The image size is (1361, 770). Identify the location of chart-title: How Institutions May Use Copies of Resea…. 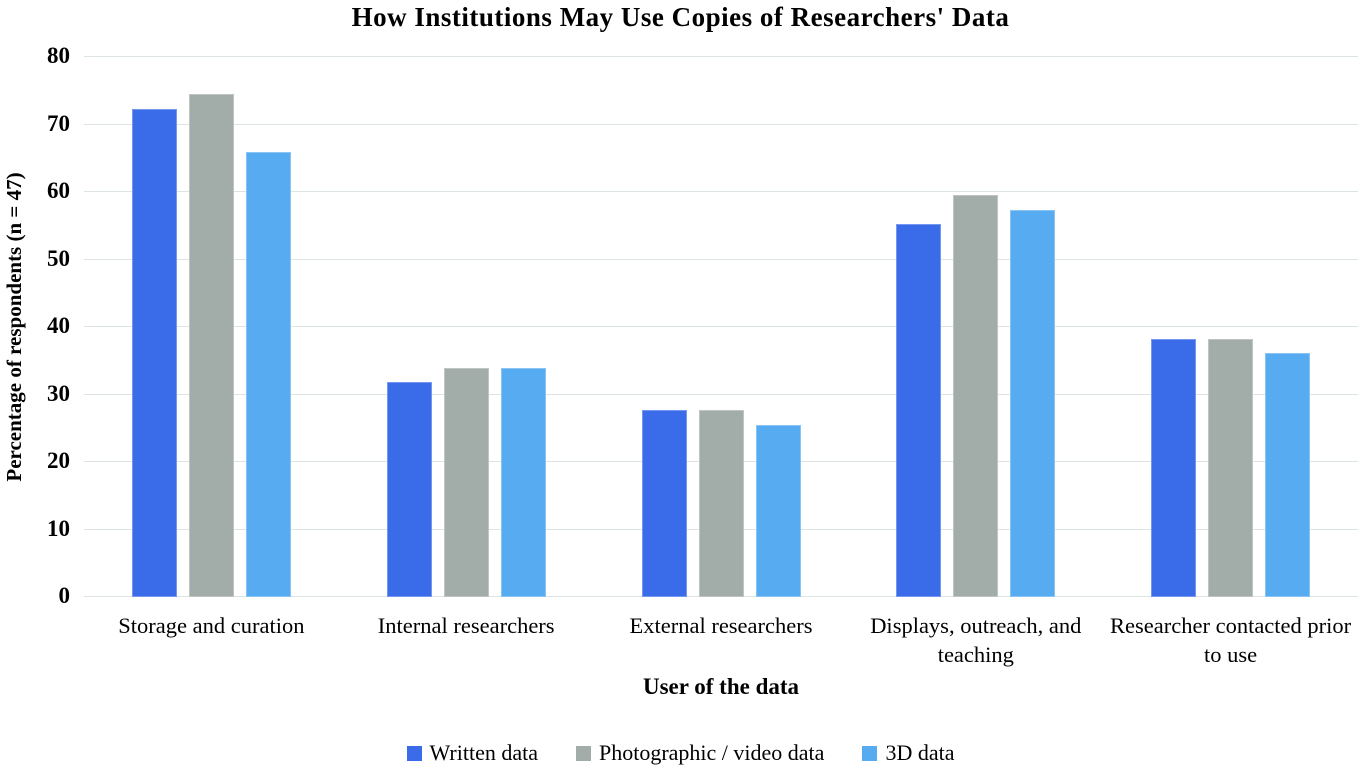
(680, 17).